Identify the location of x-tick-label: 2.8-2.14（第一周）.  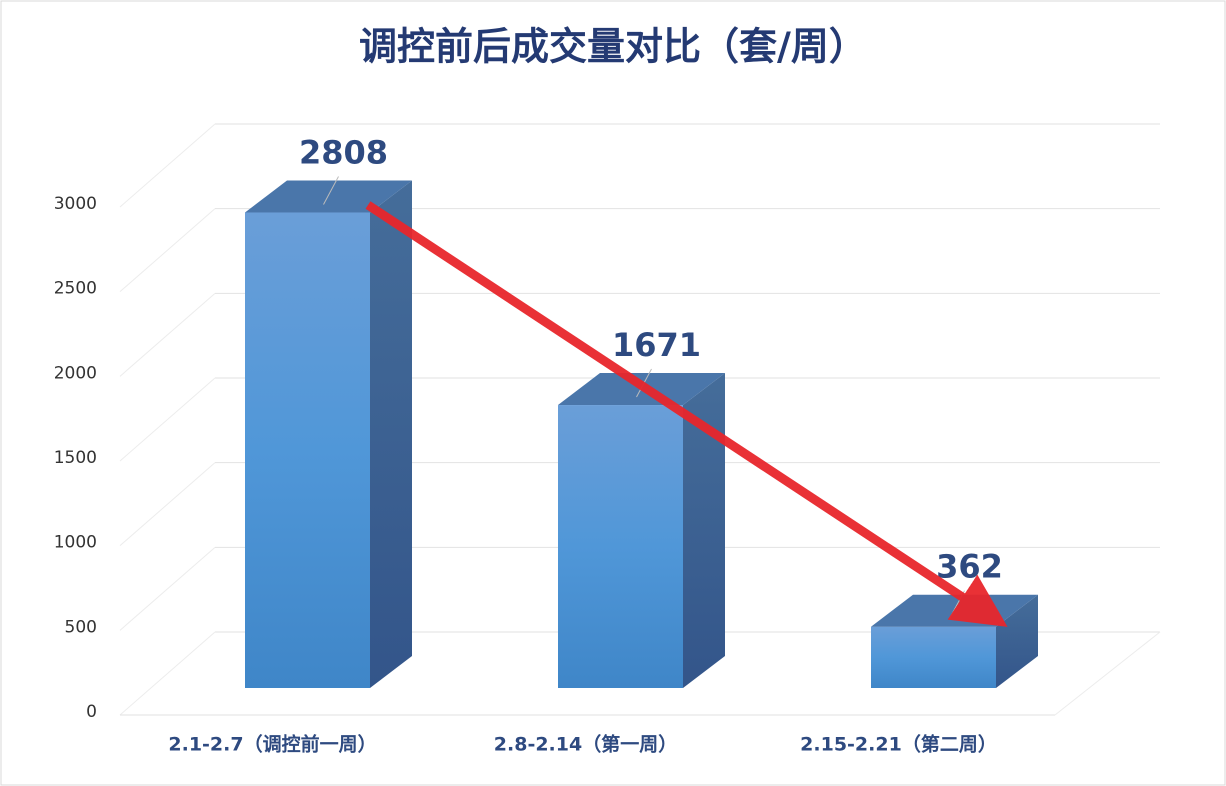
(585, 744).